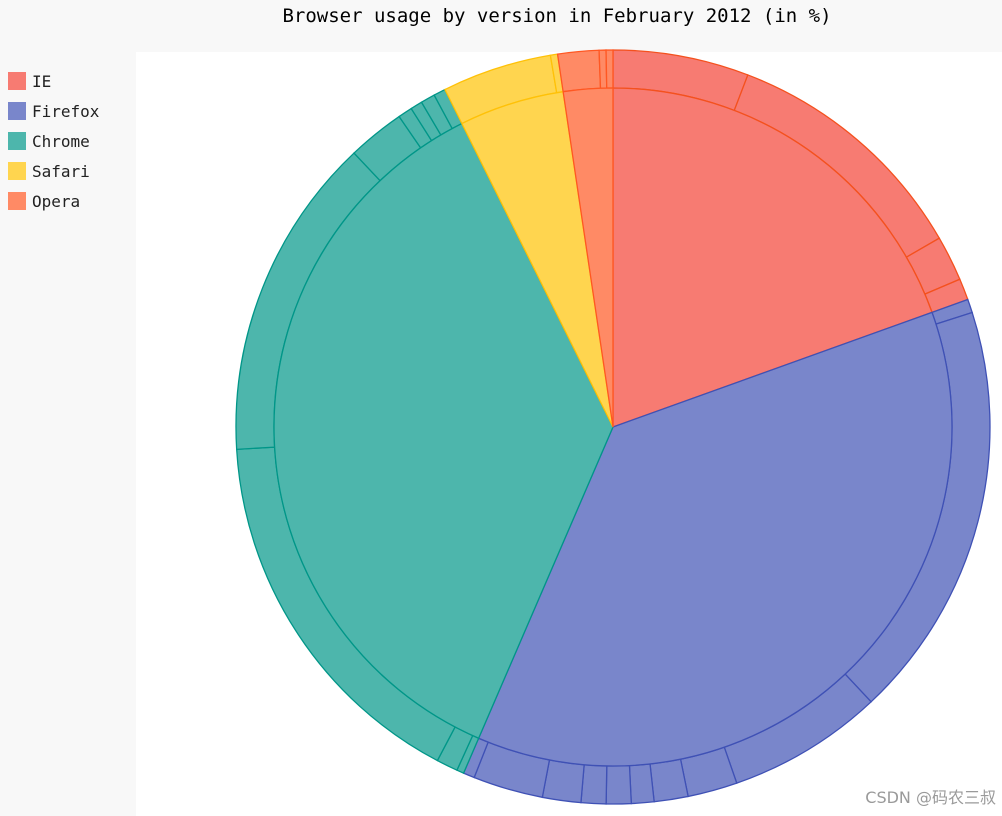  I want to click on legend-label-ie: IE, so click(42, 81).